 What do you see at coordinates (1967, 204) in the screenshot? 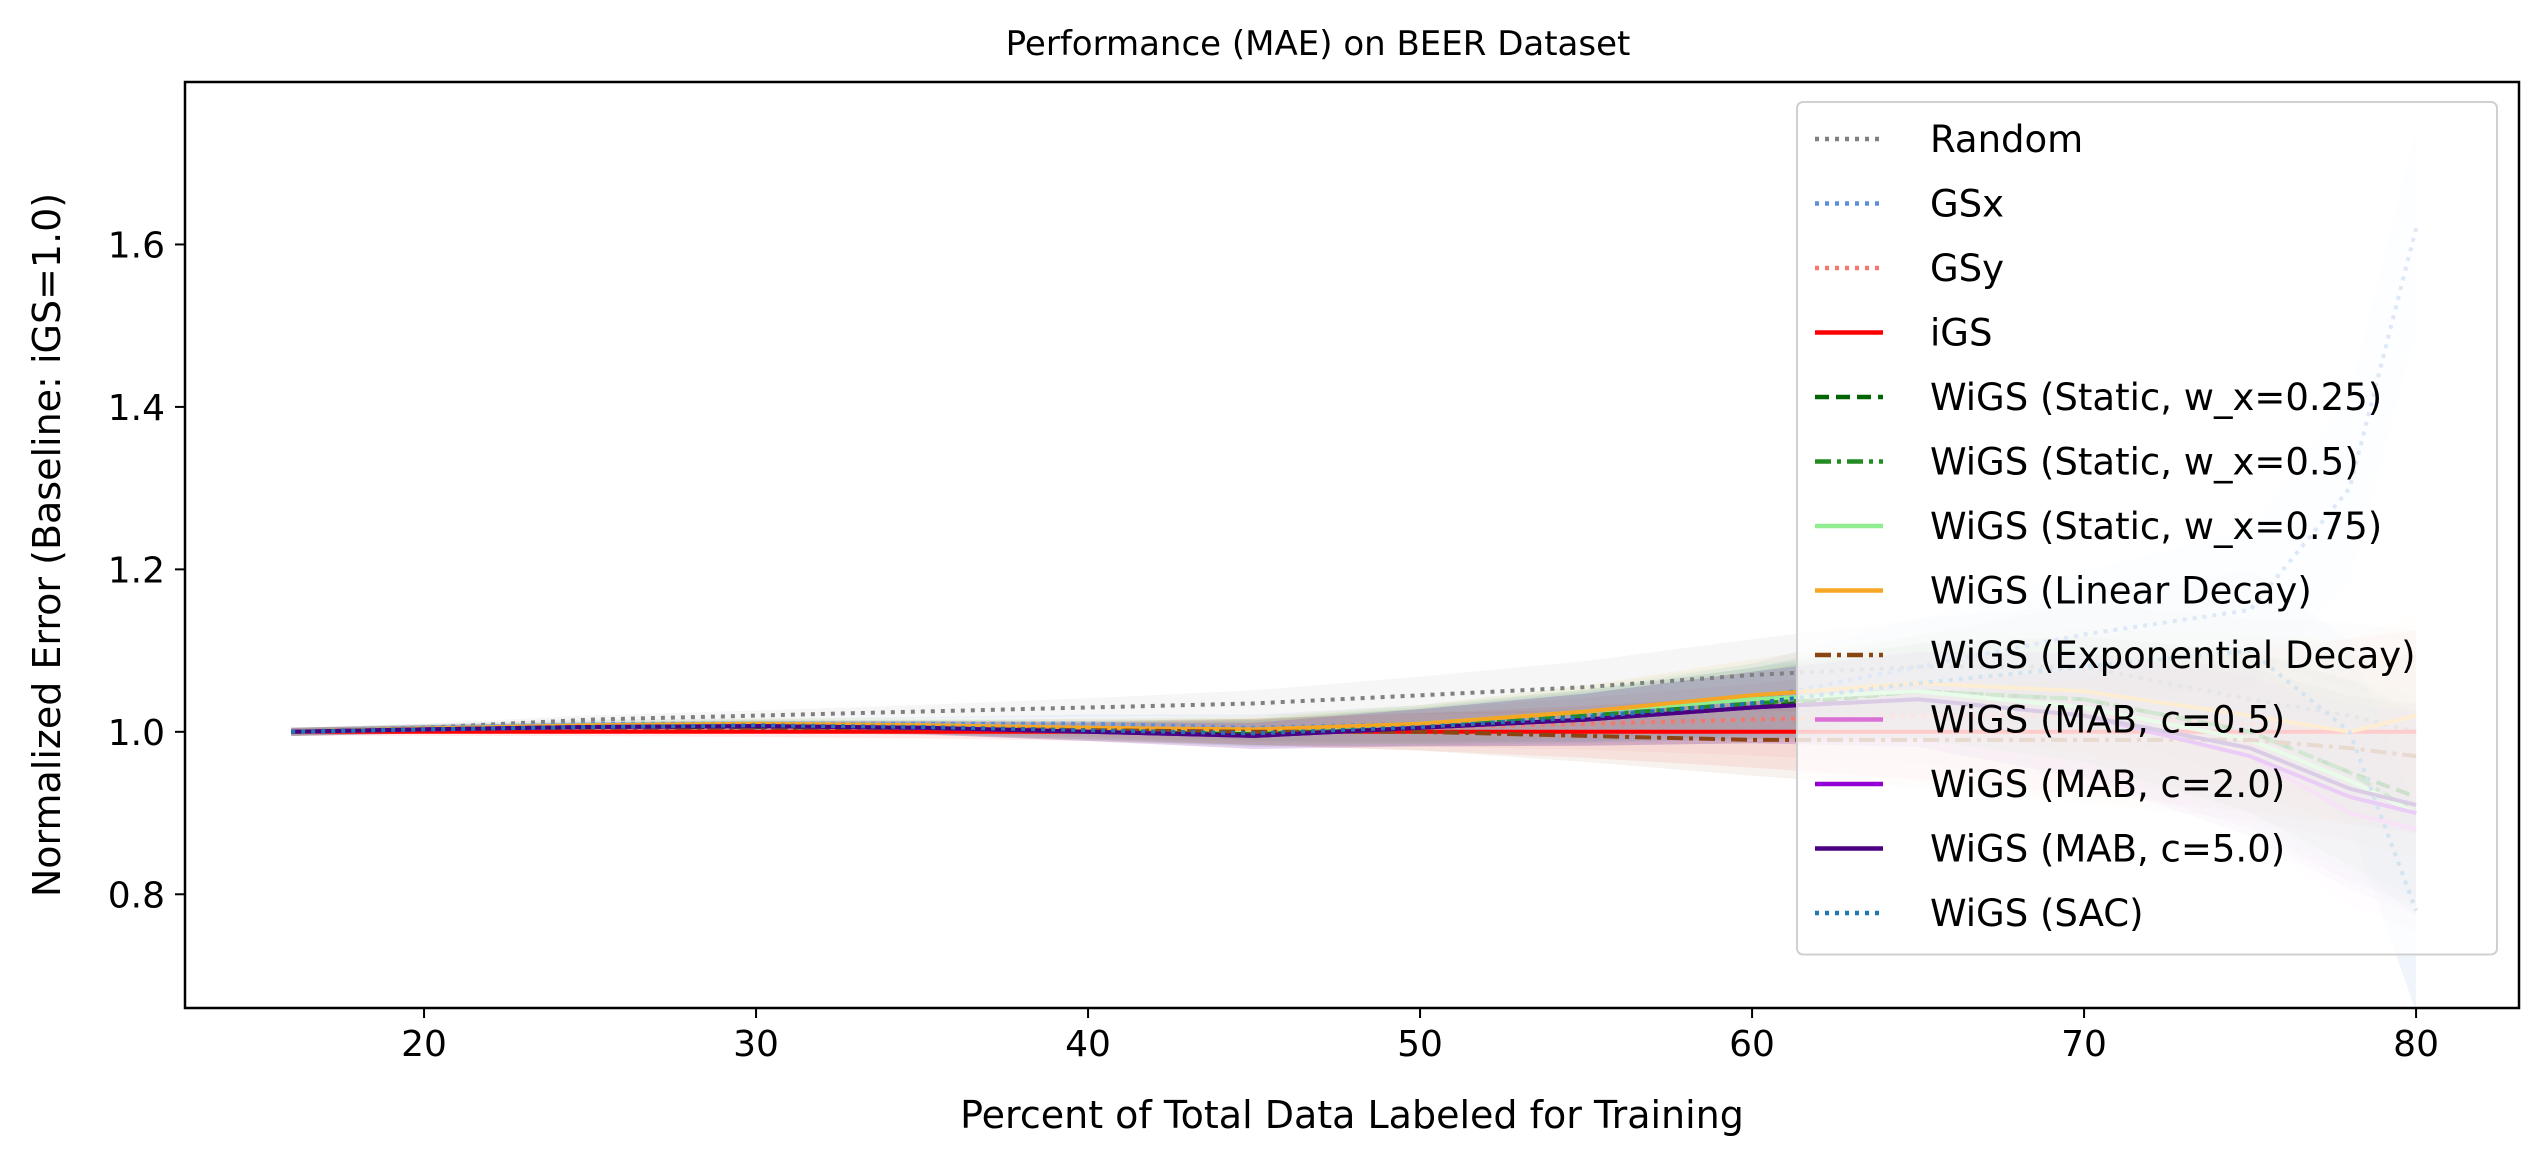
I see `legend-label-1: GSx` at bounding box center [1967, 204].